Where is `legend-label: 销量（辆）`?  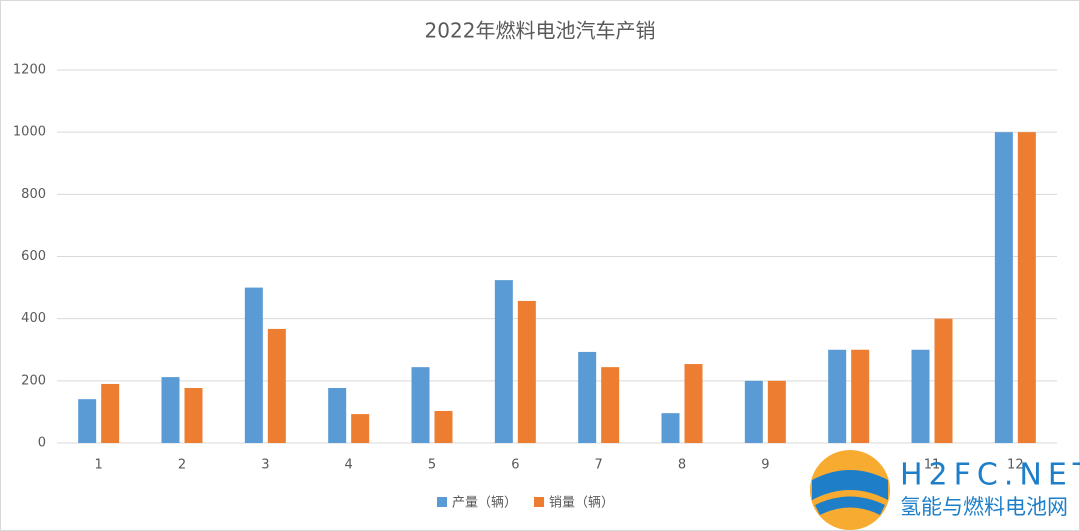 legend-label: 销量（辆） is located at coordinates (581, 503).